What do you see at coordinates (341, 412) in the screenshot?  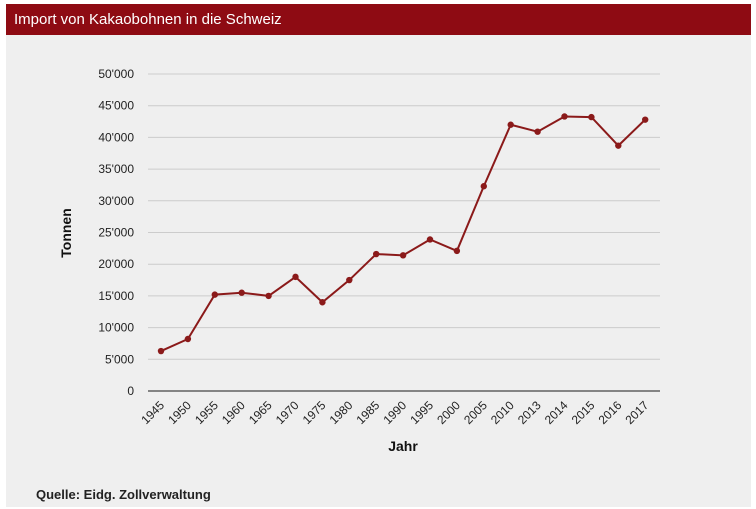 I see `x-tick-label: 1980` at bounding box center [341, 412].